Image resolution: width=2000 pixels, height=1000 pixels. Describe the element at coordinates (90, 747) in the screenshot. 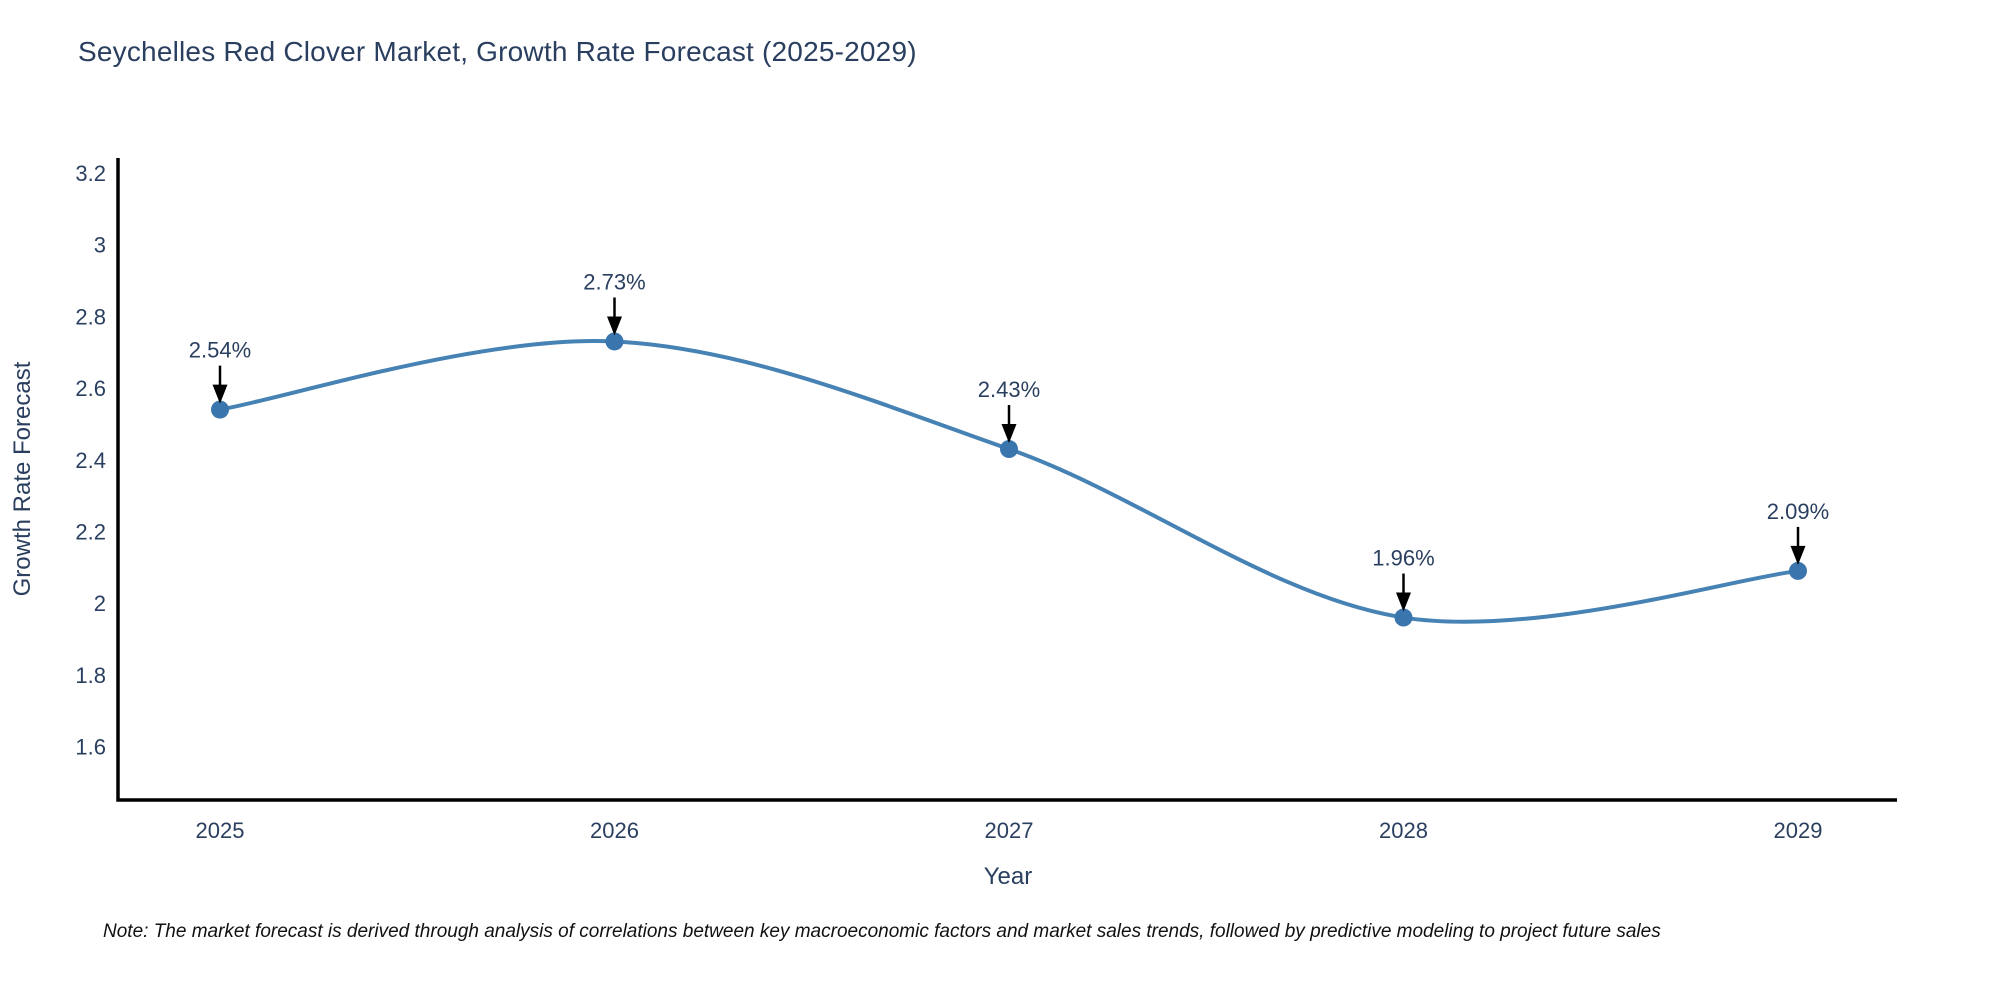

I see `y-tick-label: 1.6` at that location.